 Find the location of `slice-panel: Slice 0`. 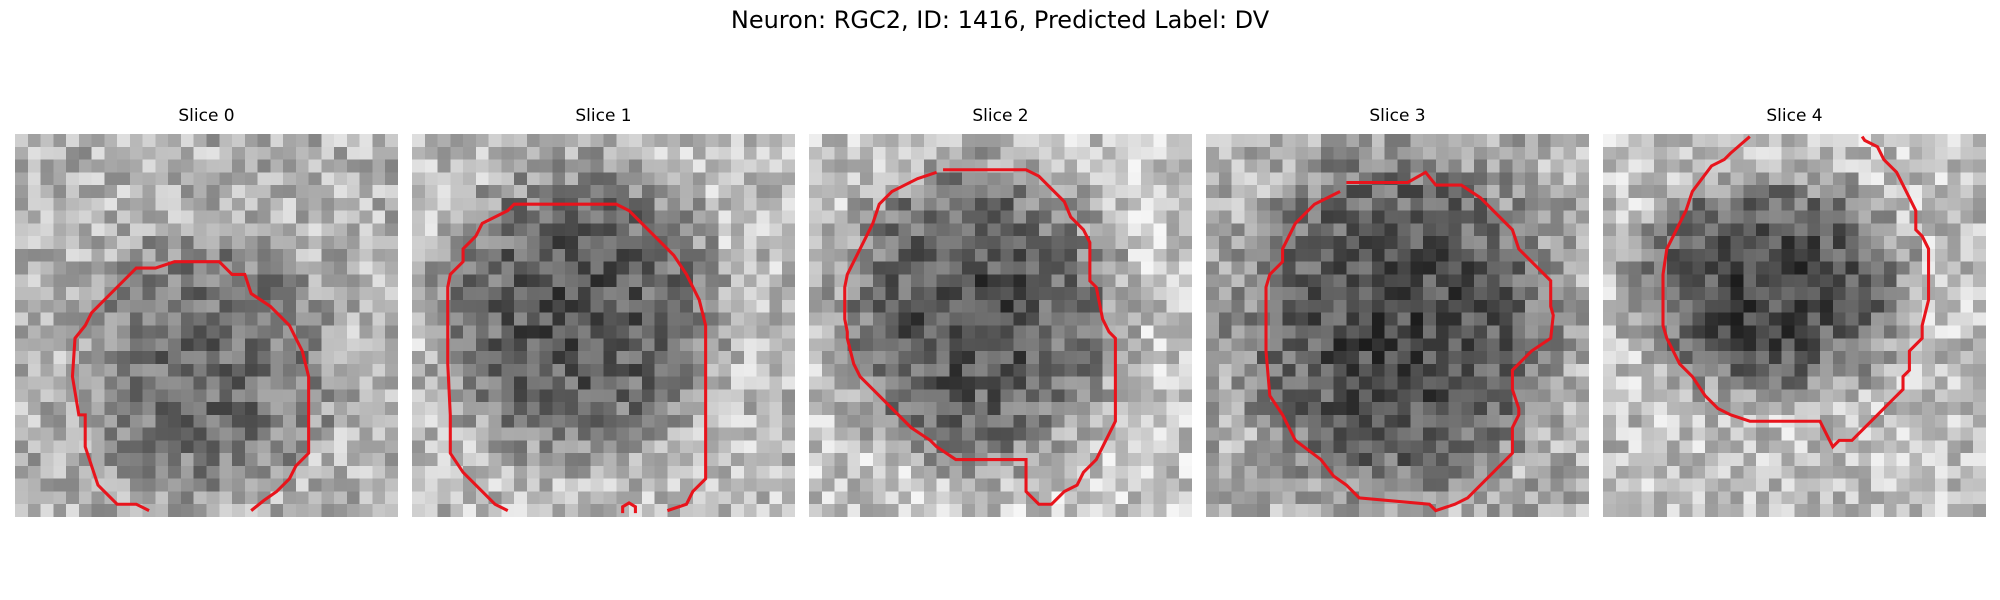

slice-panel: Slice 0 is located at coordinates (206, 312).